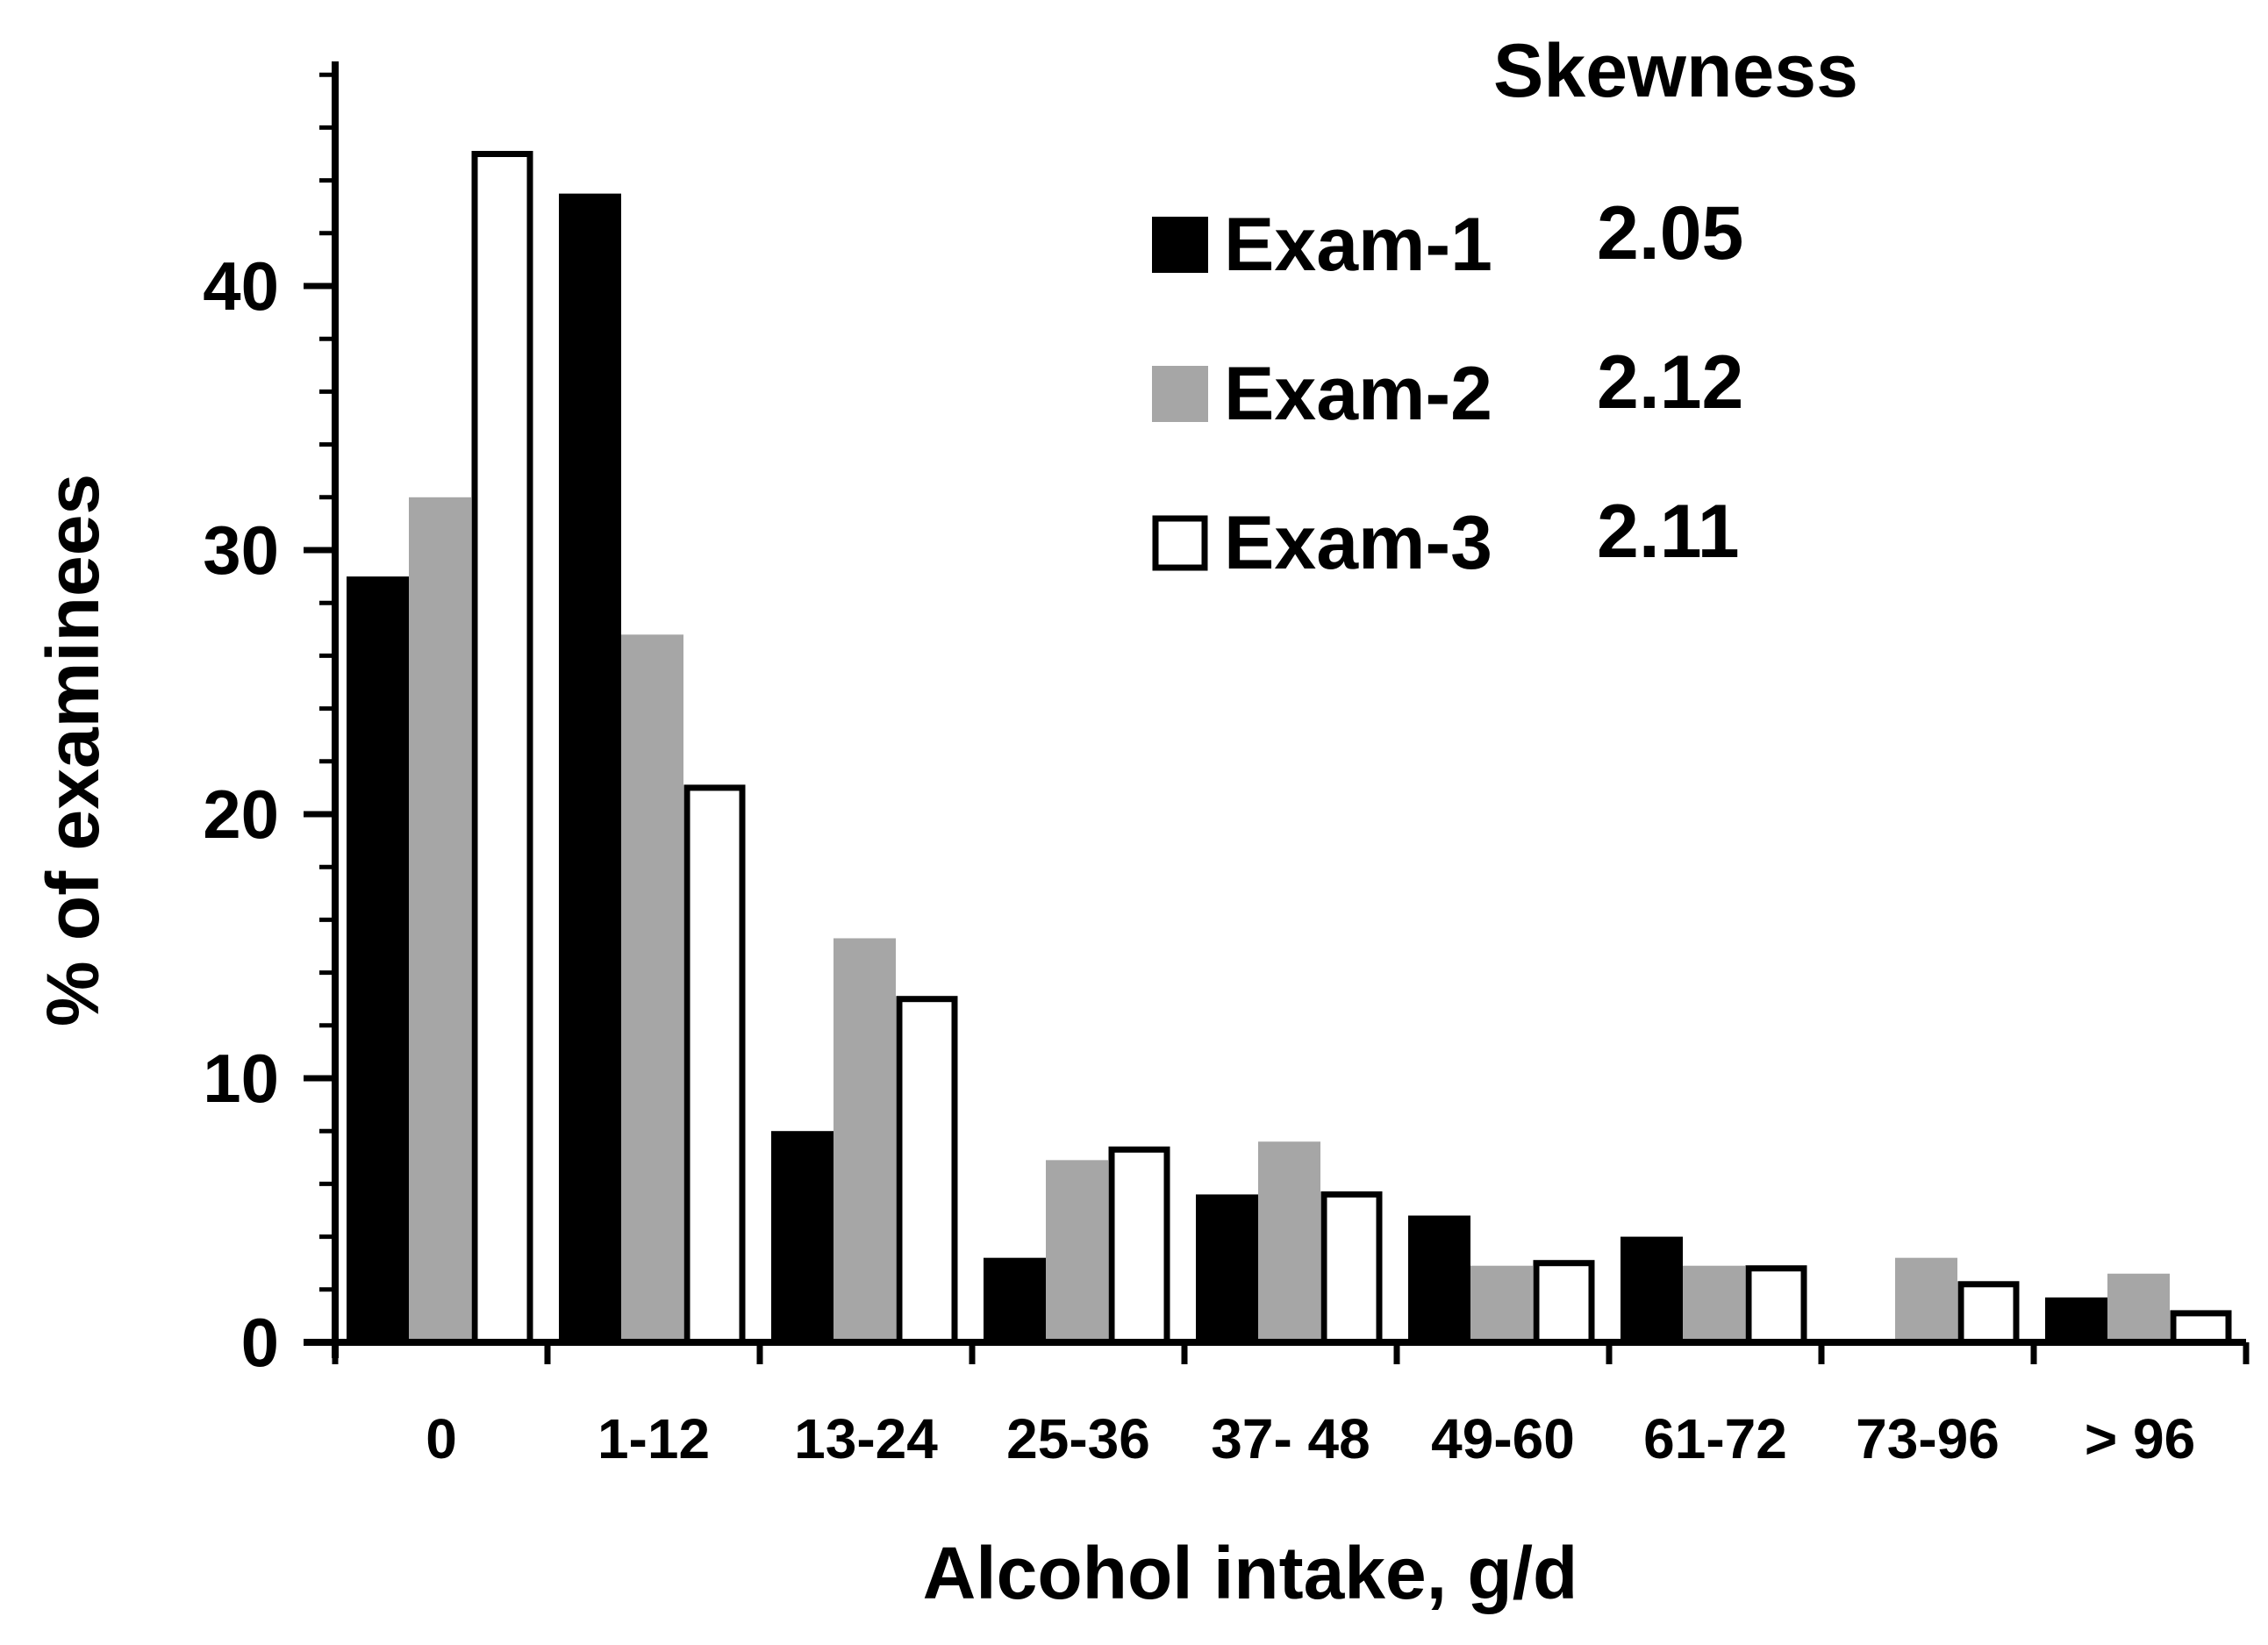 The width and height of the screenshot is (2268, 1645). I want to click on y-tick-label: 40, so click(241, 286).